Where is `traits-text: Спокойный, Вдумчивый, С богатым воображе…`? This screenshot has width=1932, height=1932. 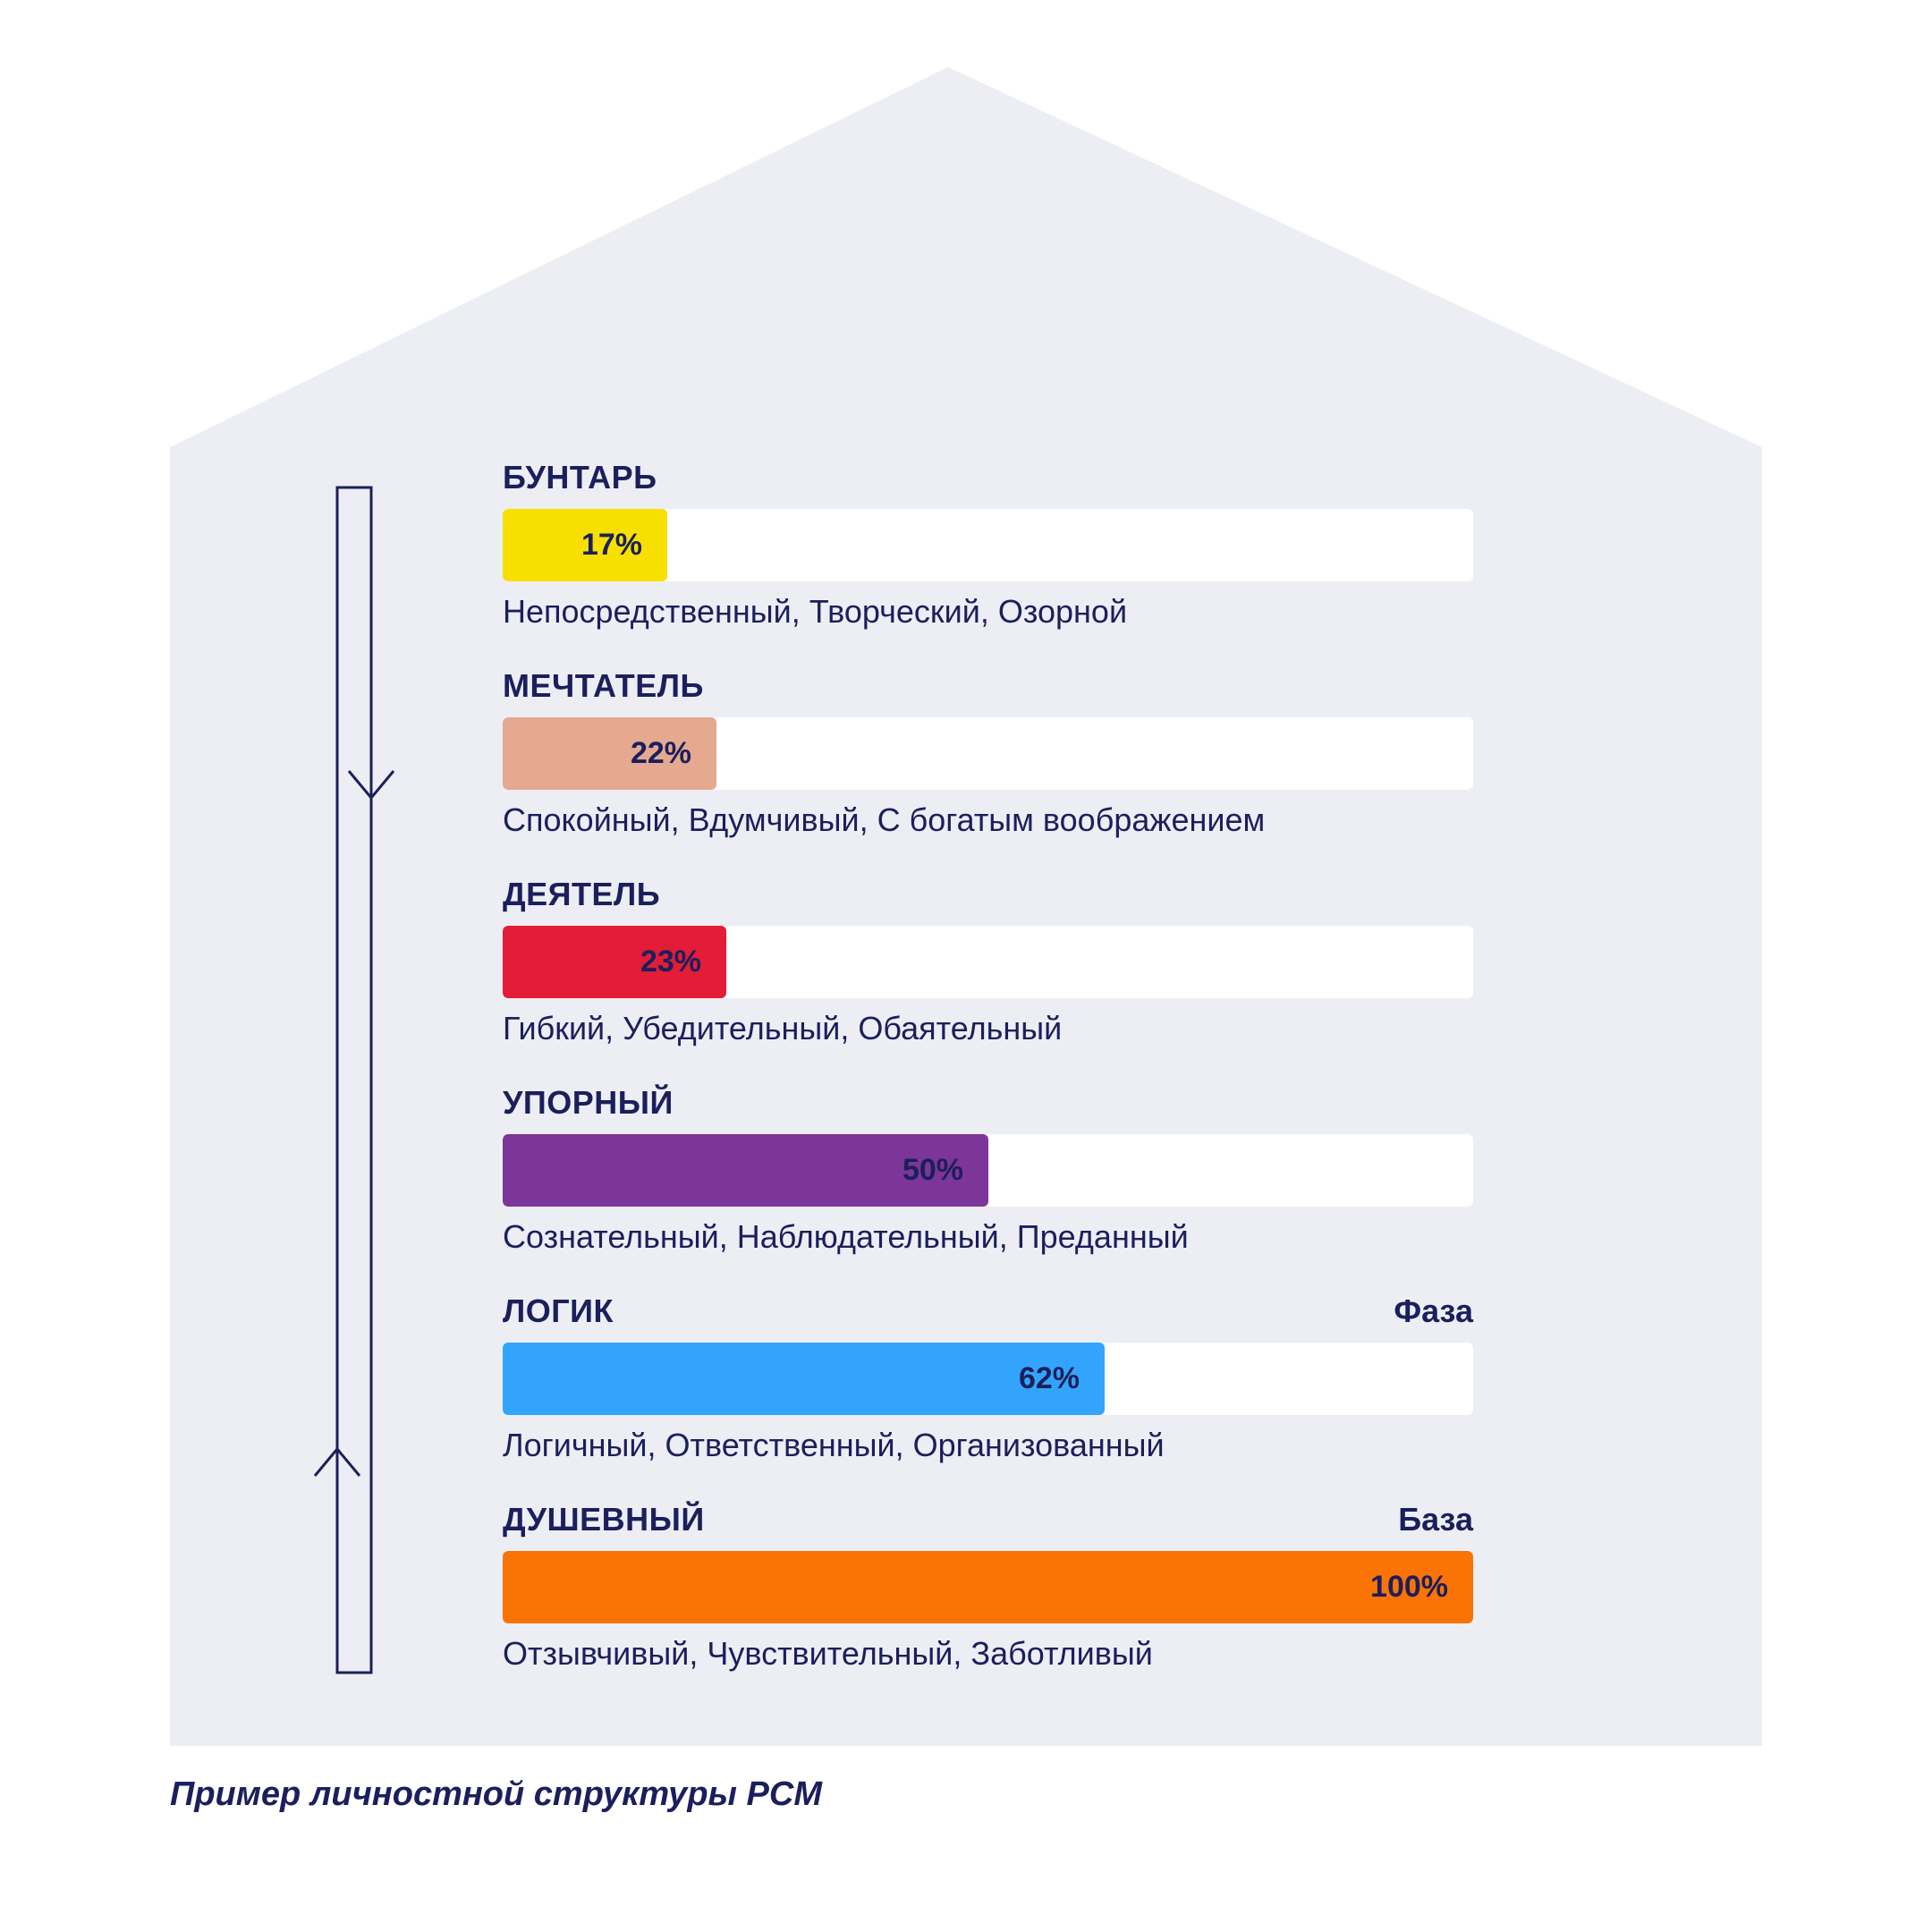
traits-text: Спокойный, Вдумчивый, С богатым воображе… is located at coordinates (884, 819).